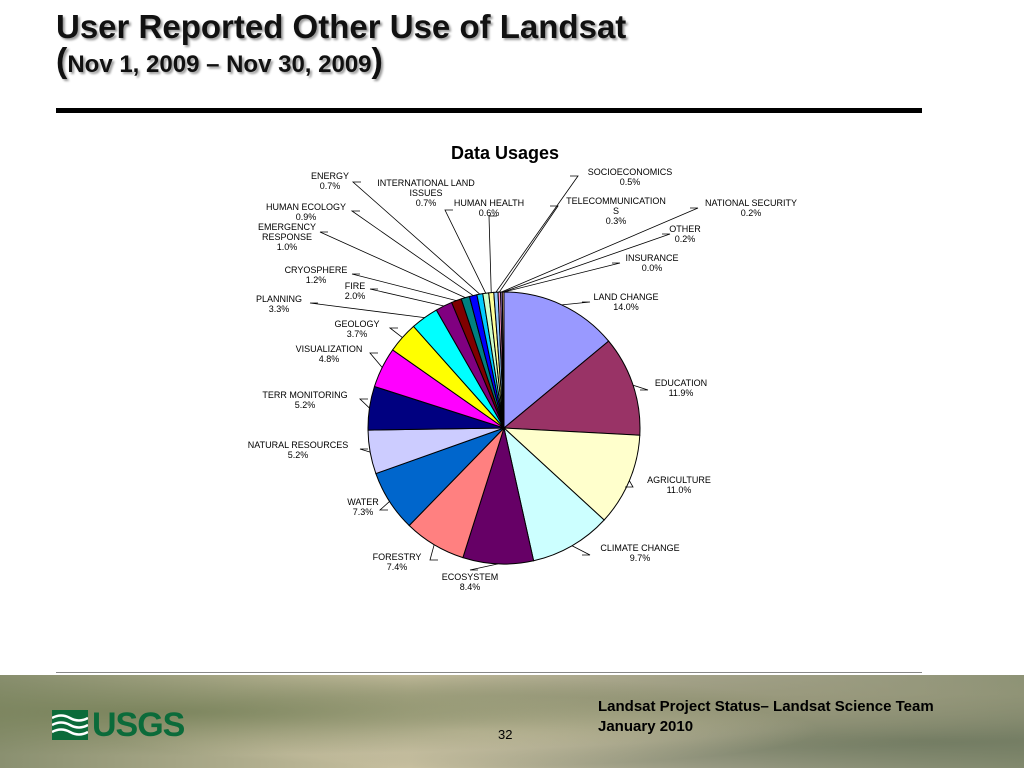  What do you see at coordinates (571, 388) in the screenshot?
I see `pie-slice-education` at bounding box center [571, 388].